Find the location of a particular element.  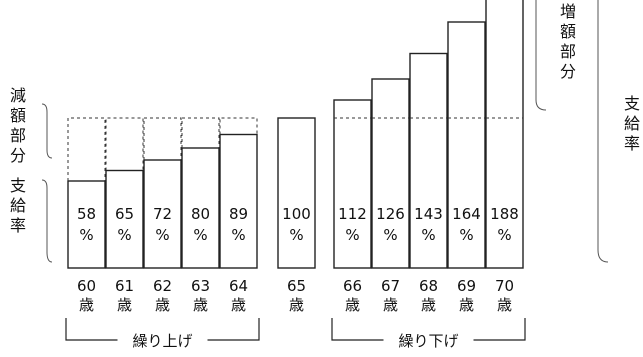

age-label: 60 is located at coordinates (86, 286).